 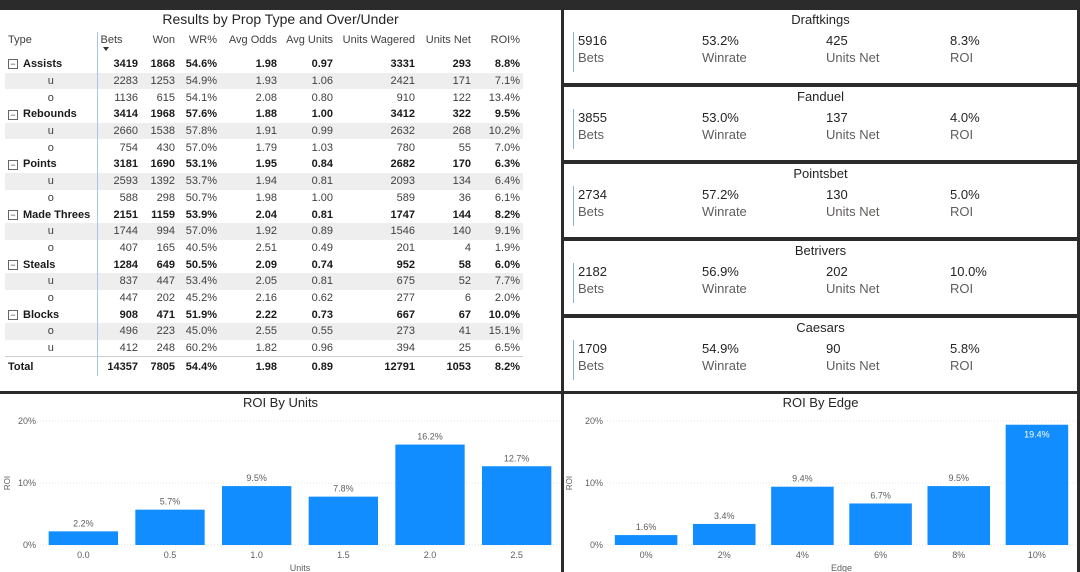 I want to click on table-cell: 407, so click(x=128, y=247).